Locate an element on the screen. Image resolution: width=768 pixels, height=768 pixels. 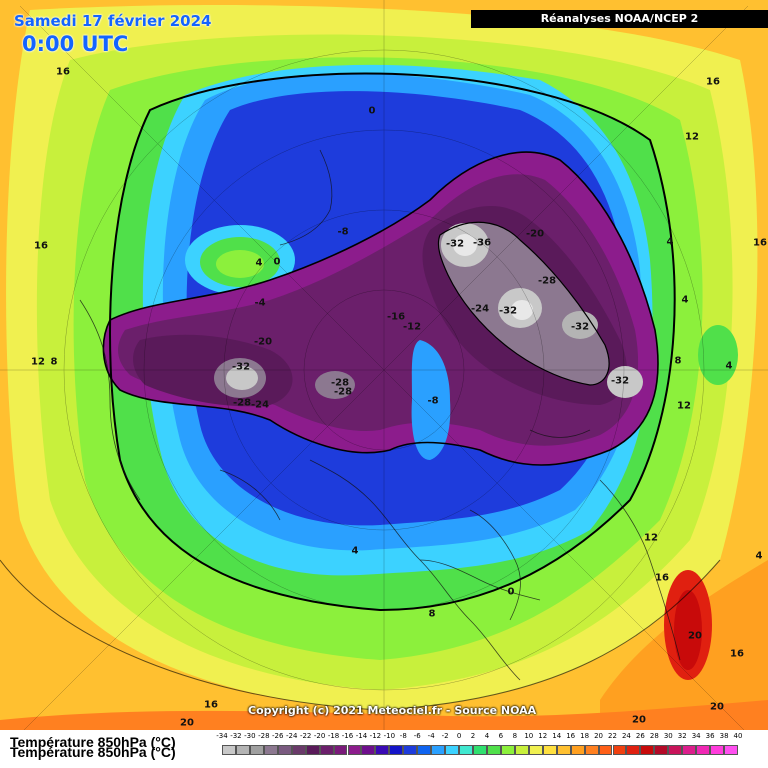
legend-tick-label: -34 is located at coordinates (222, 736).